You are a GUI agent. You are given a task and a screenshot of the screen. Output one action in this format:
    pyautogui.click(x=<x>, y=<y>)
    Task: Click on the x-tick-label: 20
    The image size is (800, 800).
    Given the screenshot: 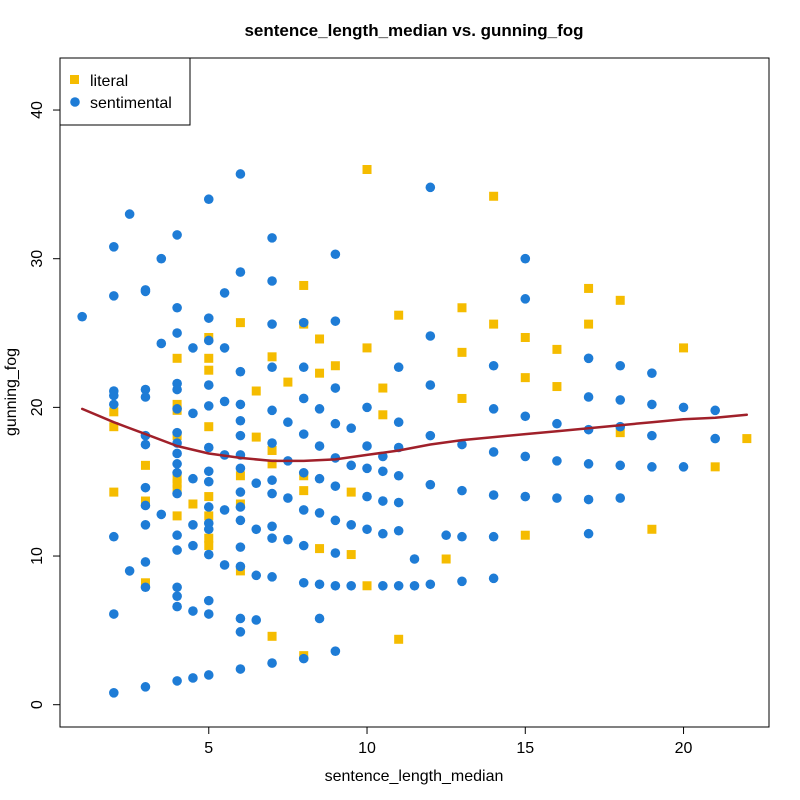 What is the action you would take?
    pyautogui.click(x=684, y=748)
    